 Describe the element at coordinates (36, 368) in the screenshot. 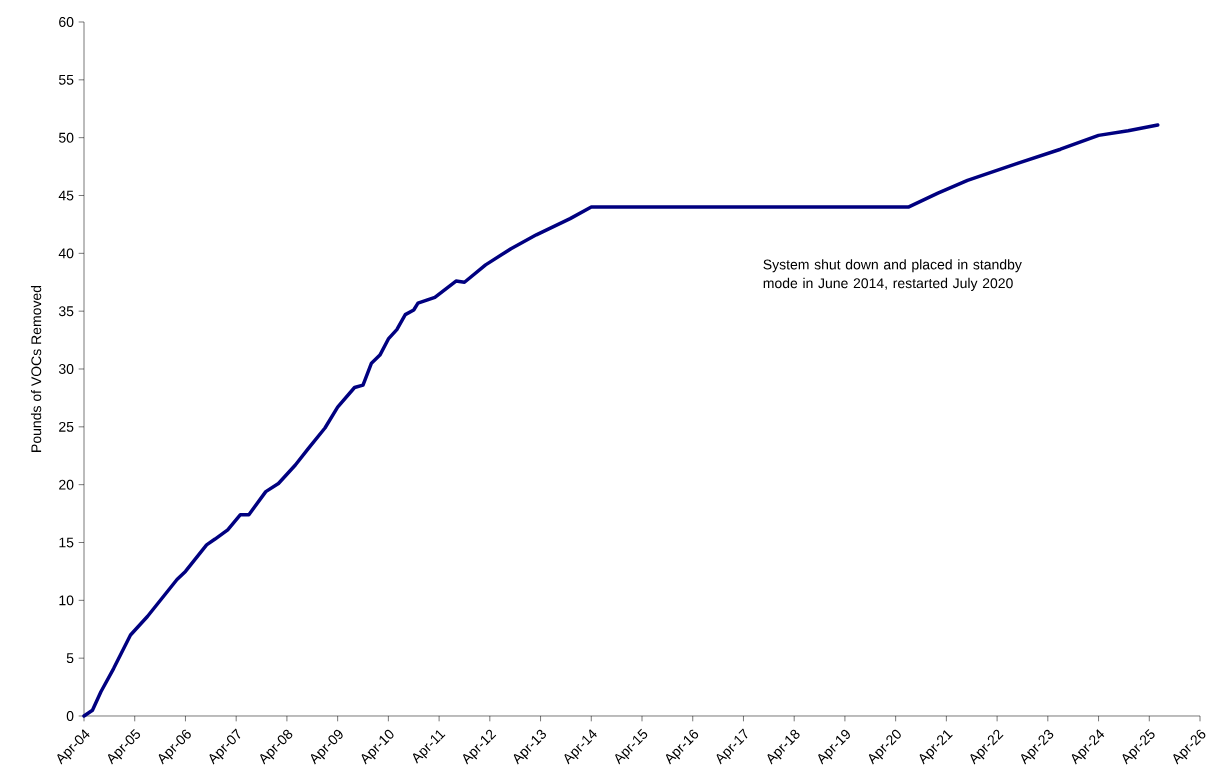

I see `y-axis-title: Pounds of VOCs Removed` at that location.